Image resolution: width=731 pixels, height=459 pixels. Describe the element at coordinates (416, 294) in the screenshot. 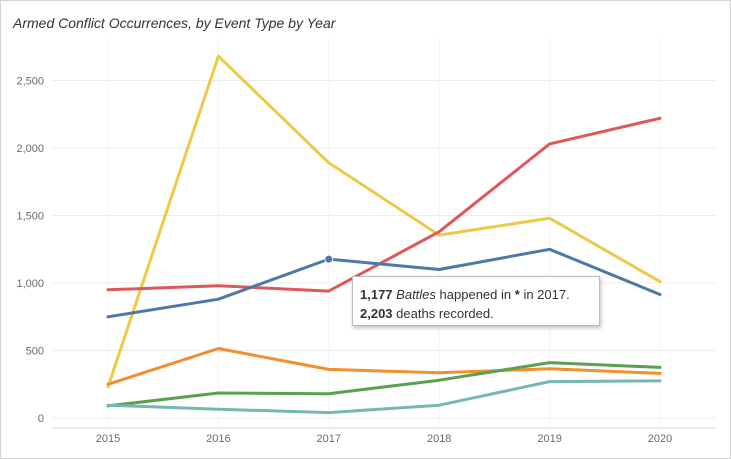

I see `tooltip-event-type: Battles` at that location.